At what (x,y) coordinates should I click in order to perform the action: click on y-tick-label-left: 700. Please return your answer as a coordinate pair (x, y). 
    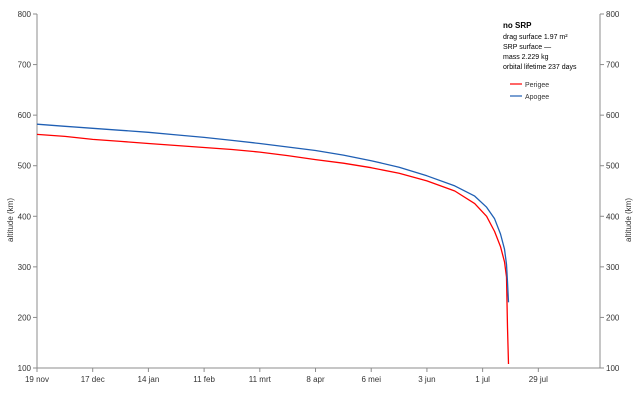
    Looking at the image, I should click on (25, 65).